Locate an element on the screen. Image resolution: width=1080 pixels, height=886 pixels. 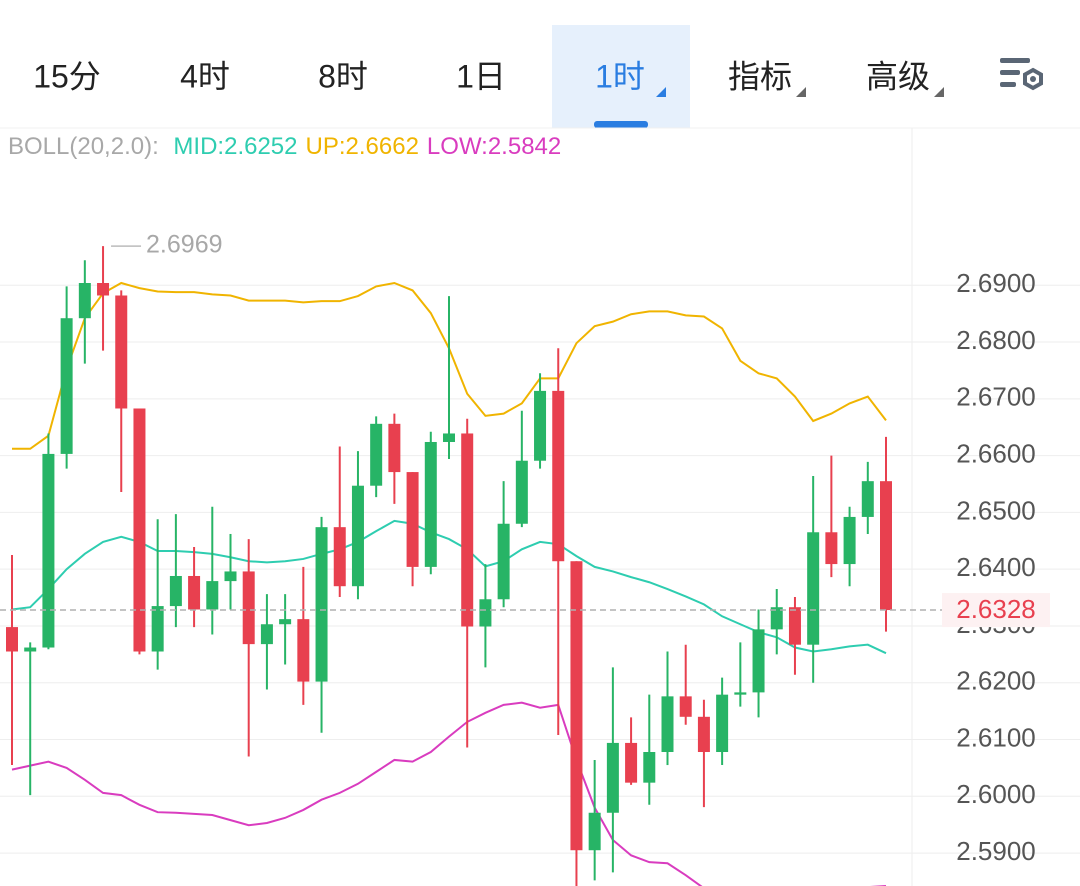
tab: 4时 is located at coordinates (205, 76).